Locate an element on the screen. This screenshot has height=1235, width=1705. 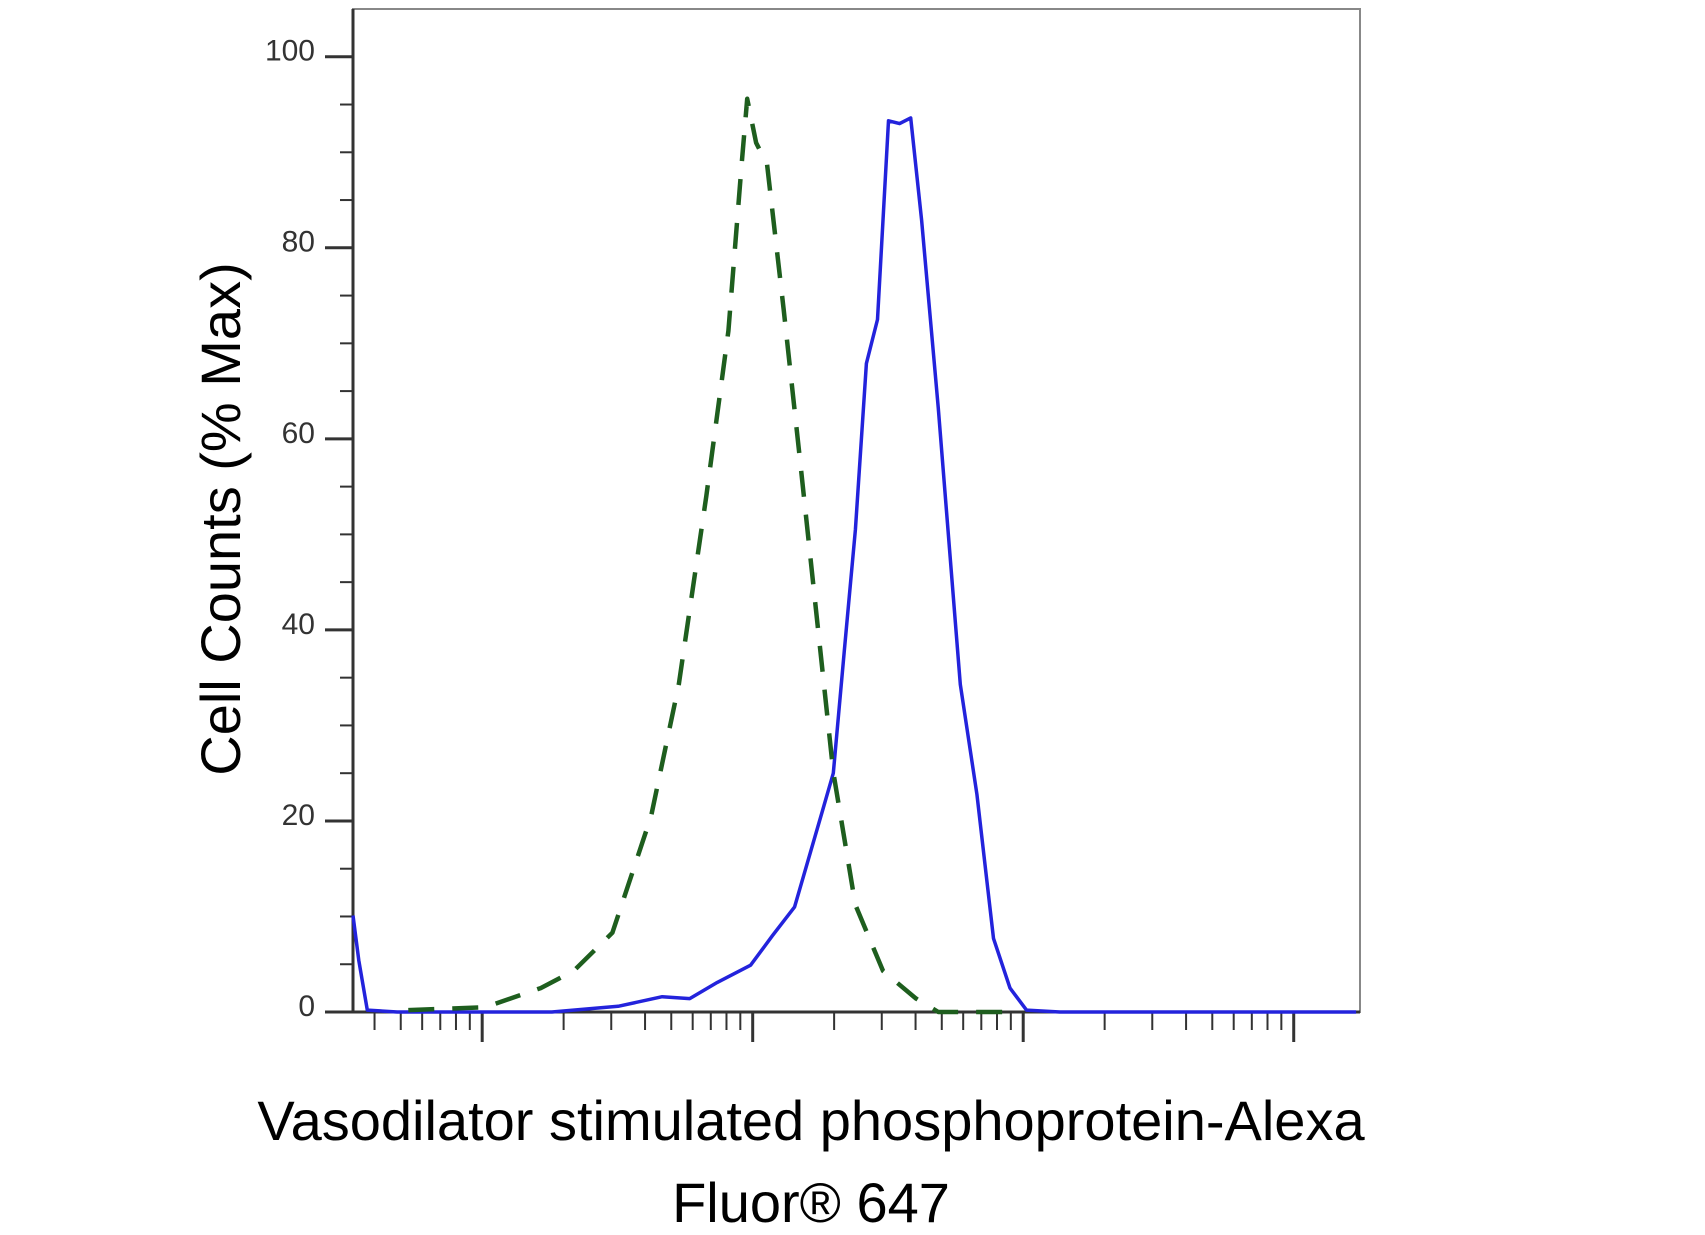
y-tick-label: 0 is located at coordinates (306, 1006).